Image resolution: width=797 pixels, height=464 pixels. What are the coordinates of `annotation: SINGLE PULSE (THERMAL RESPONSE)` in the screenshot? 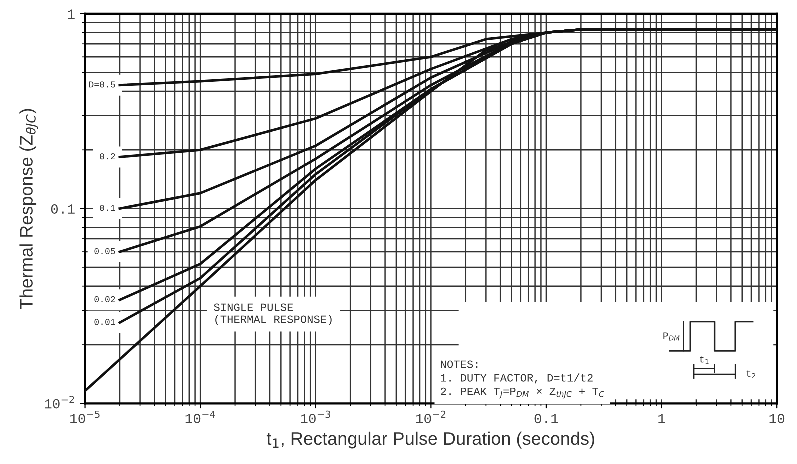 It's located at (273, 315).